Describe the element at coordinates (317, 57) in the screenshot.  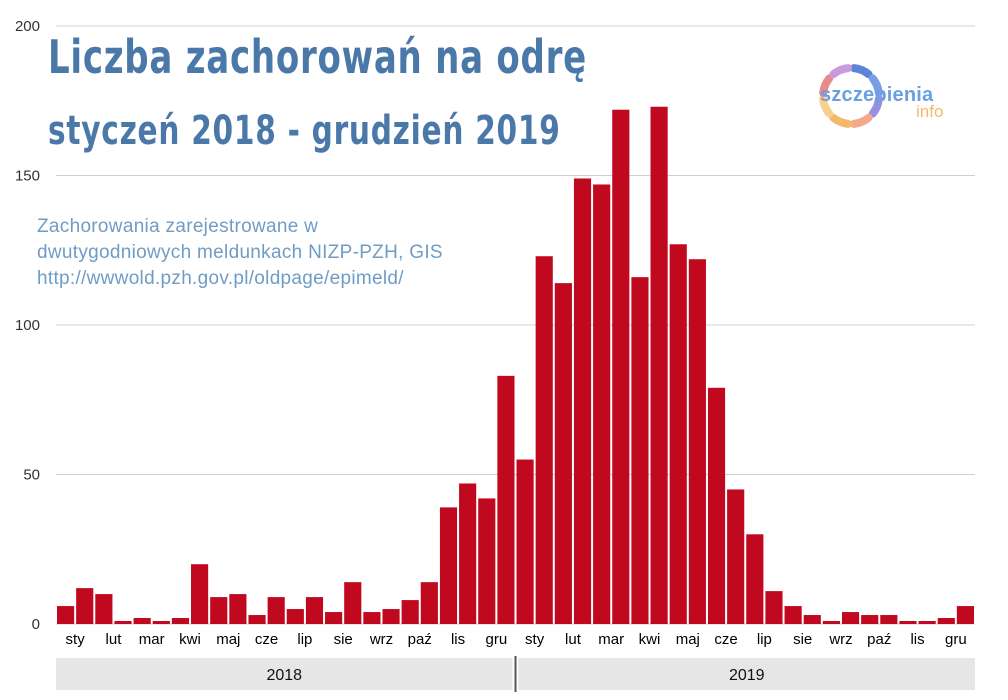
I see `chart-title: Liczba zachorowań na odrę` at that location.